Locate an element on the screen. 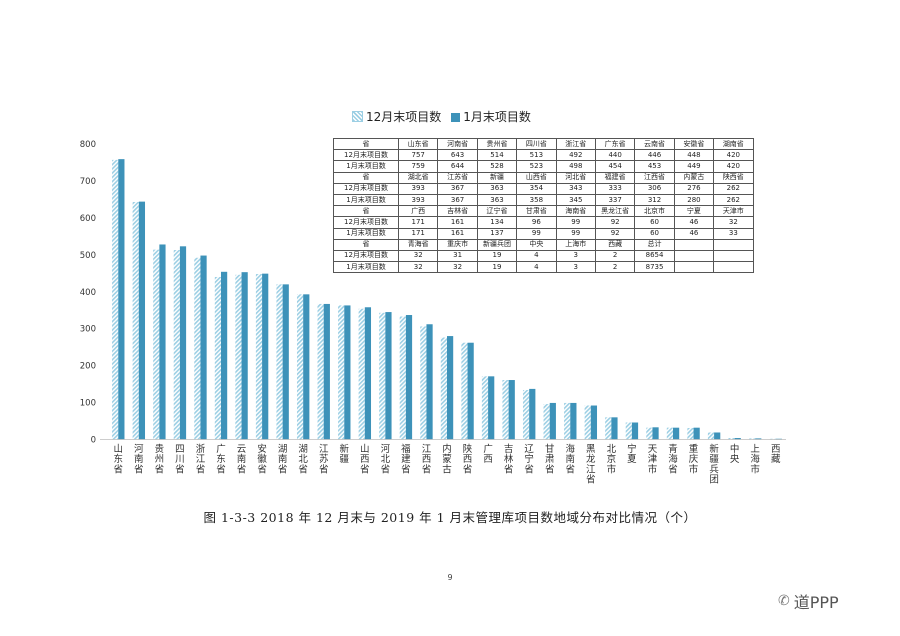 This screenshot has width=900, height=636. table-cell: 262 is located at coordinates (733, 188).